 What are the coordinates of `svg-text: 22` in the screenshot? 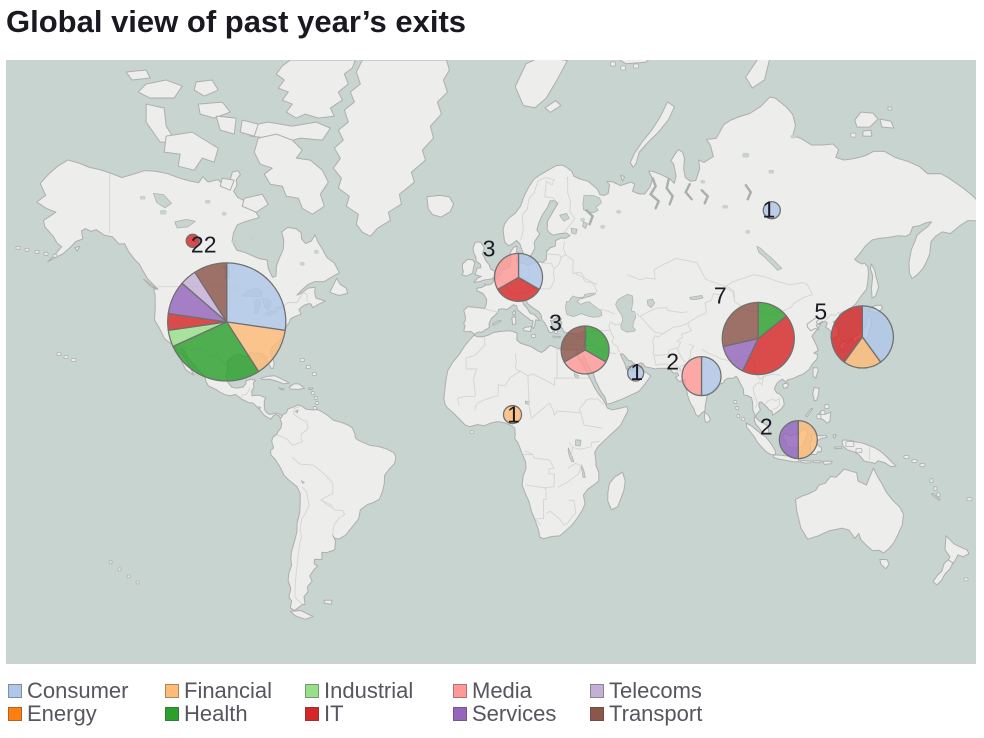 It's located at (204, 244).